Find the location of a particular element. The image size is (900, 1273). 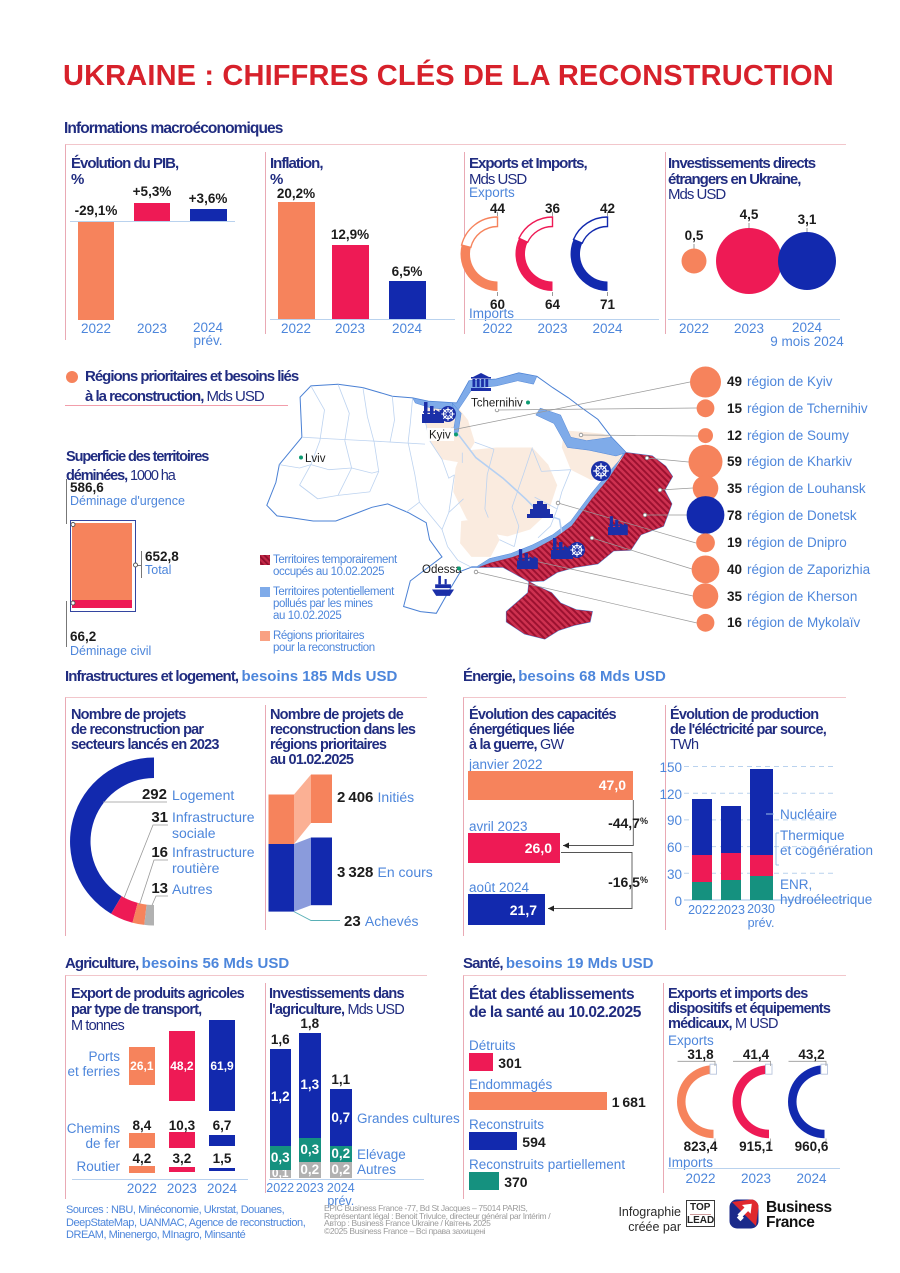

svg-text: Tchernihiv is located at coordinates (497, 404).